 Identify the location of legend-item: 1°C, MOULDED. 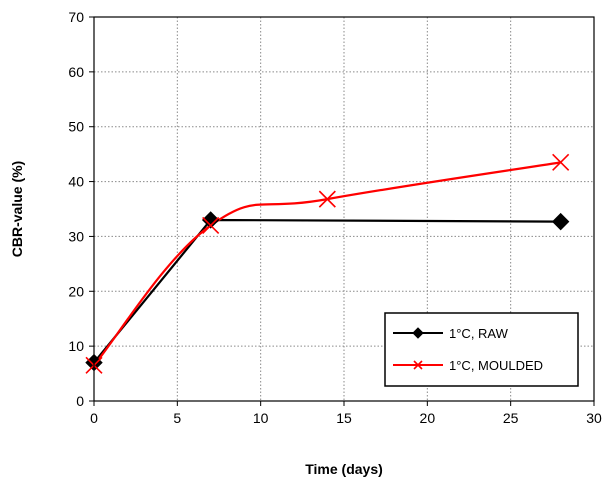
(468, 365).